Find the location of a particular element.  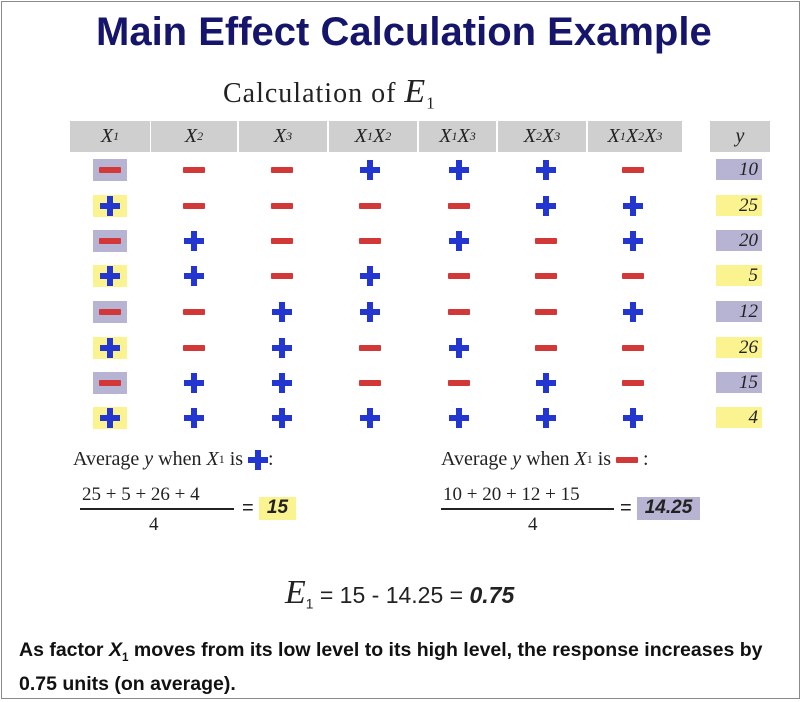

avg-plus-factor-sub: 1 is located at coordinates (221, 459).